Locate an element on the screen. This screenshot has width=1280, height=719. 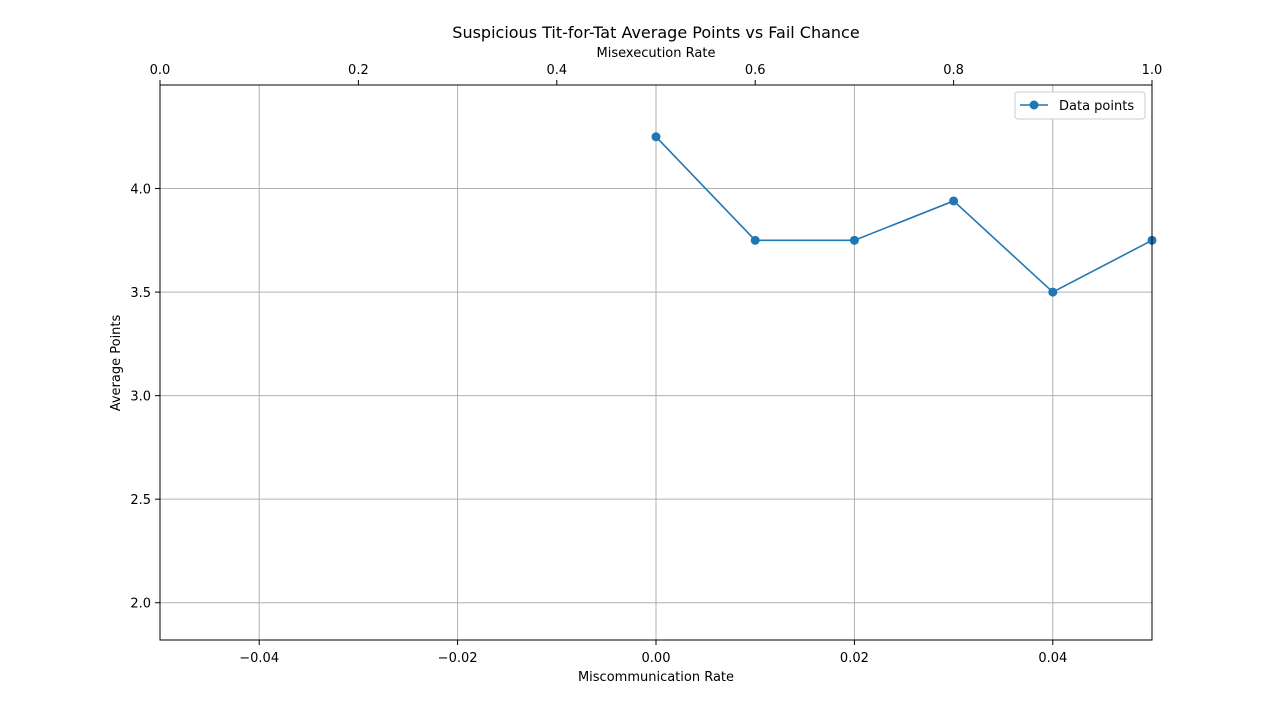
x-tick-label: 0.04 is located at coordinates (1052, 658).